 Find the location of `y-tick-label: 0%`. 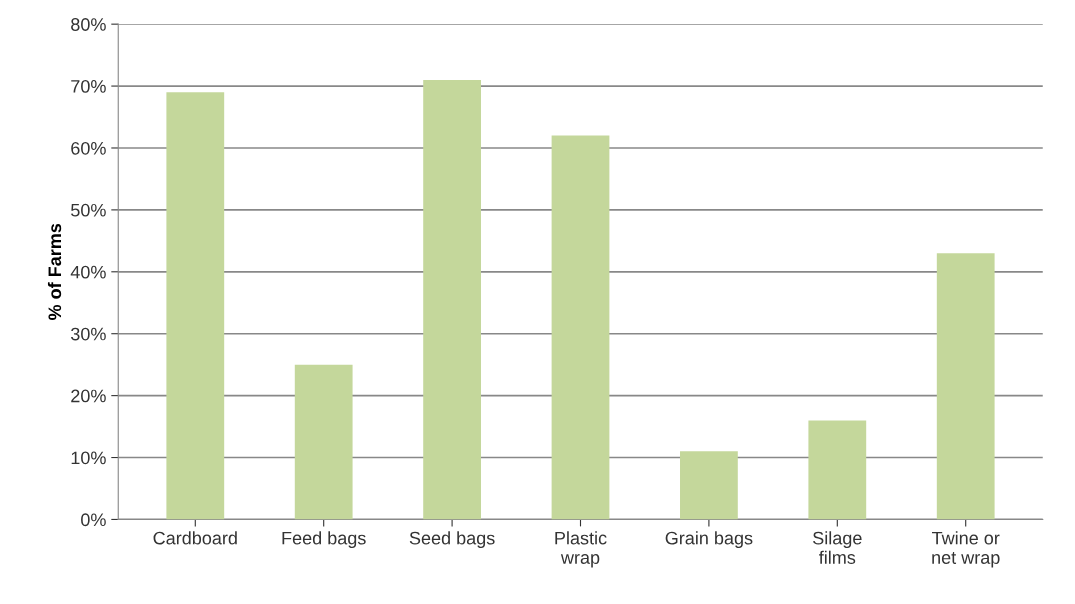

y-tick-label: 0% is located at coordinates (93, 520).